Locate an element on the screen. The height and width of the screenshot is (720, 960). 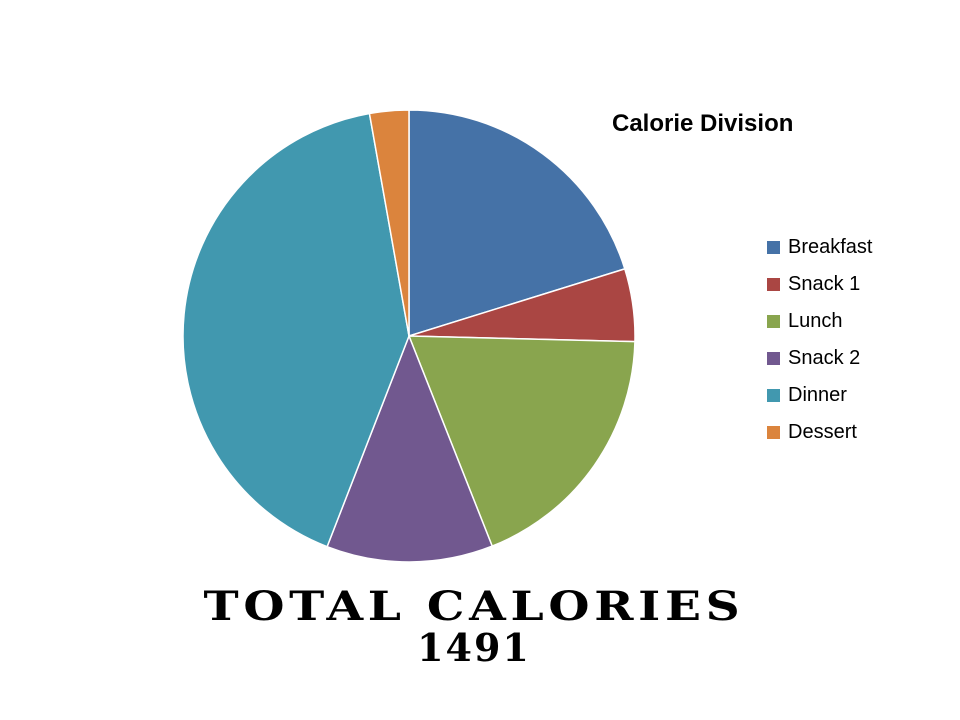
legend-label-snack-1: Snack 1 is located at coordinates (824, 284).